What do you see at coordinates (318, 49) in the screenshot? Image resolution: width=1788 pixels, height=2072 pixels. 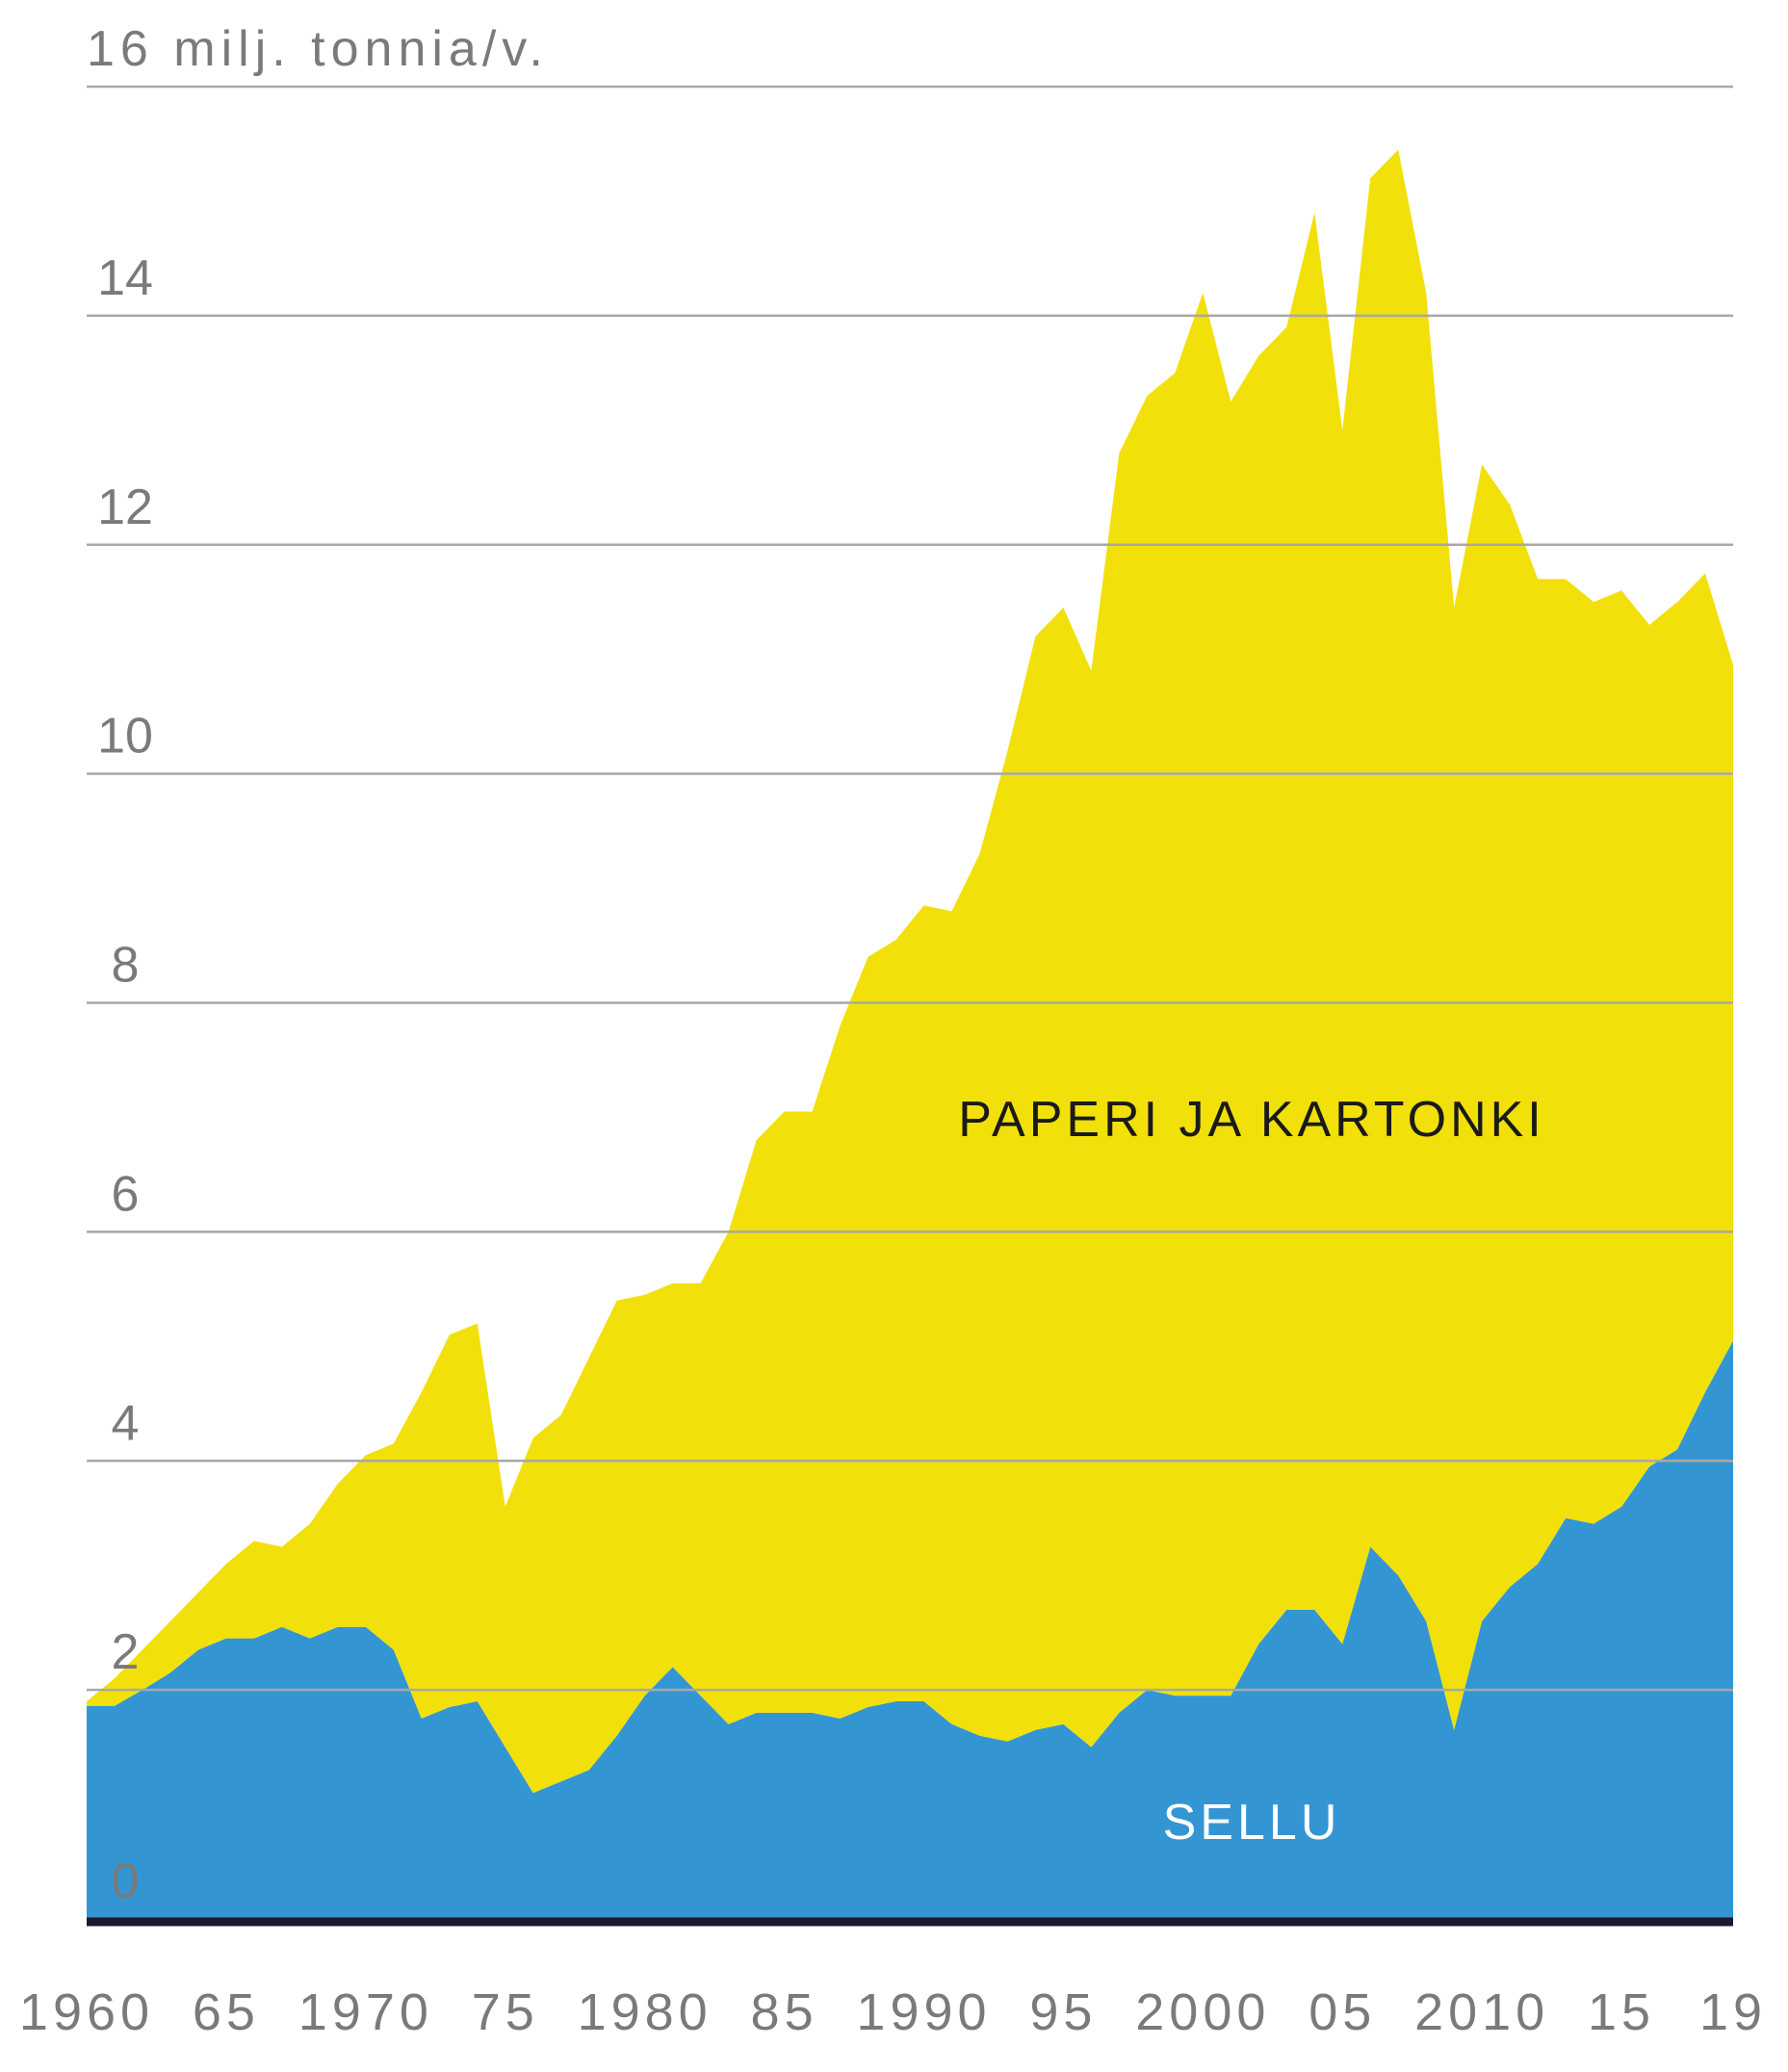 I see `y-tick-label: 16 milj. tonnia/v.` at bounding box center [318, 49].